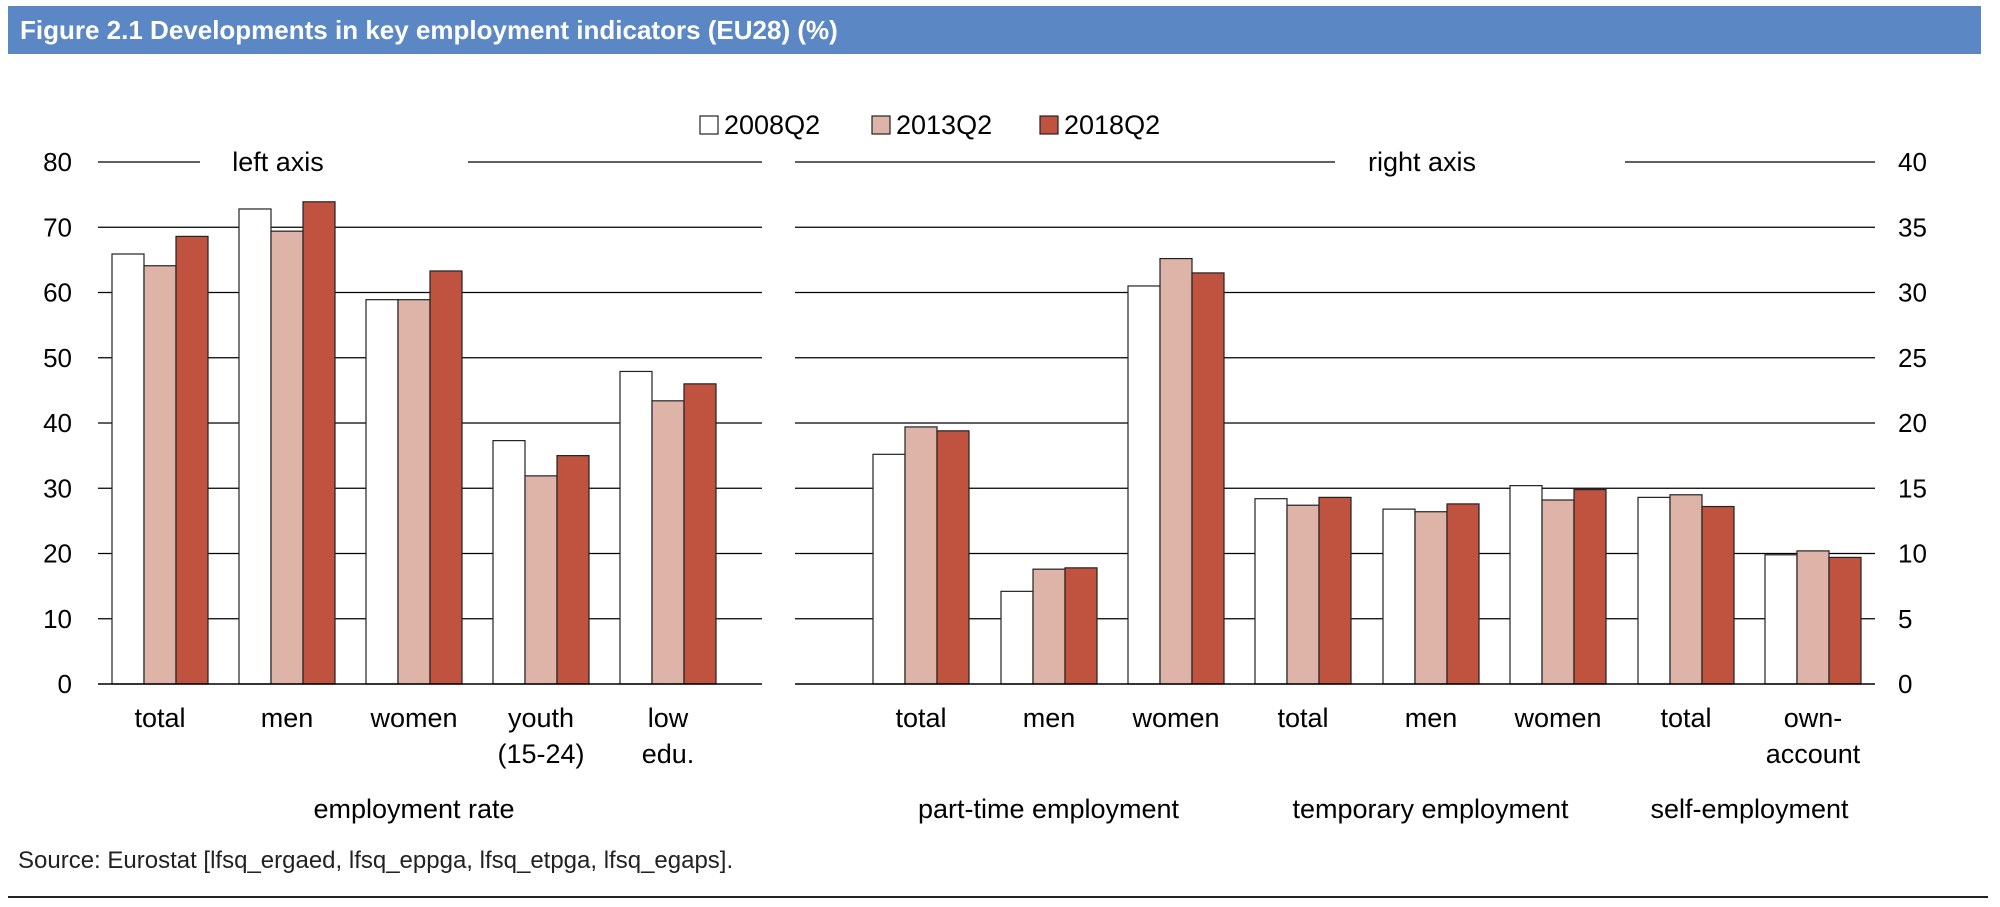 The image size is (2000, 907). I want to click on left-axis-tick-label: 40, so click(57, 423).